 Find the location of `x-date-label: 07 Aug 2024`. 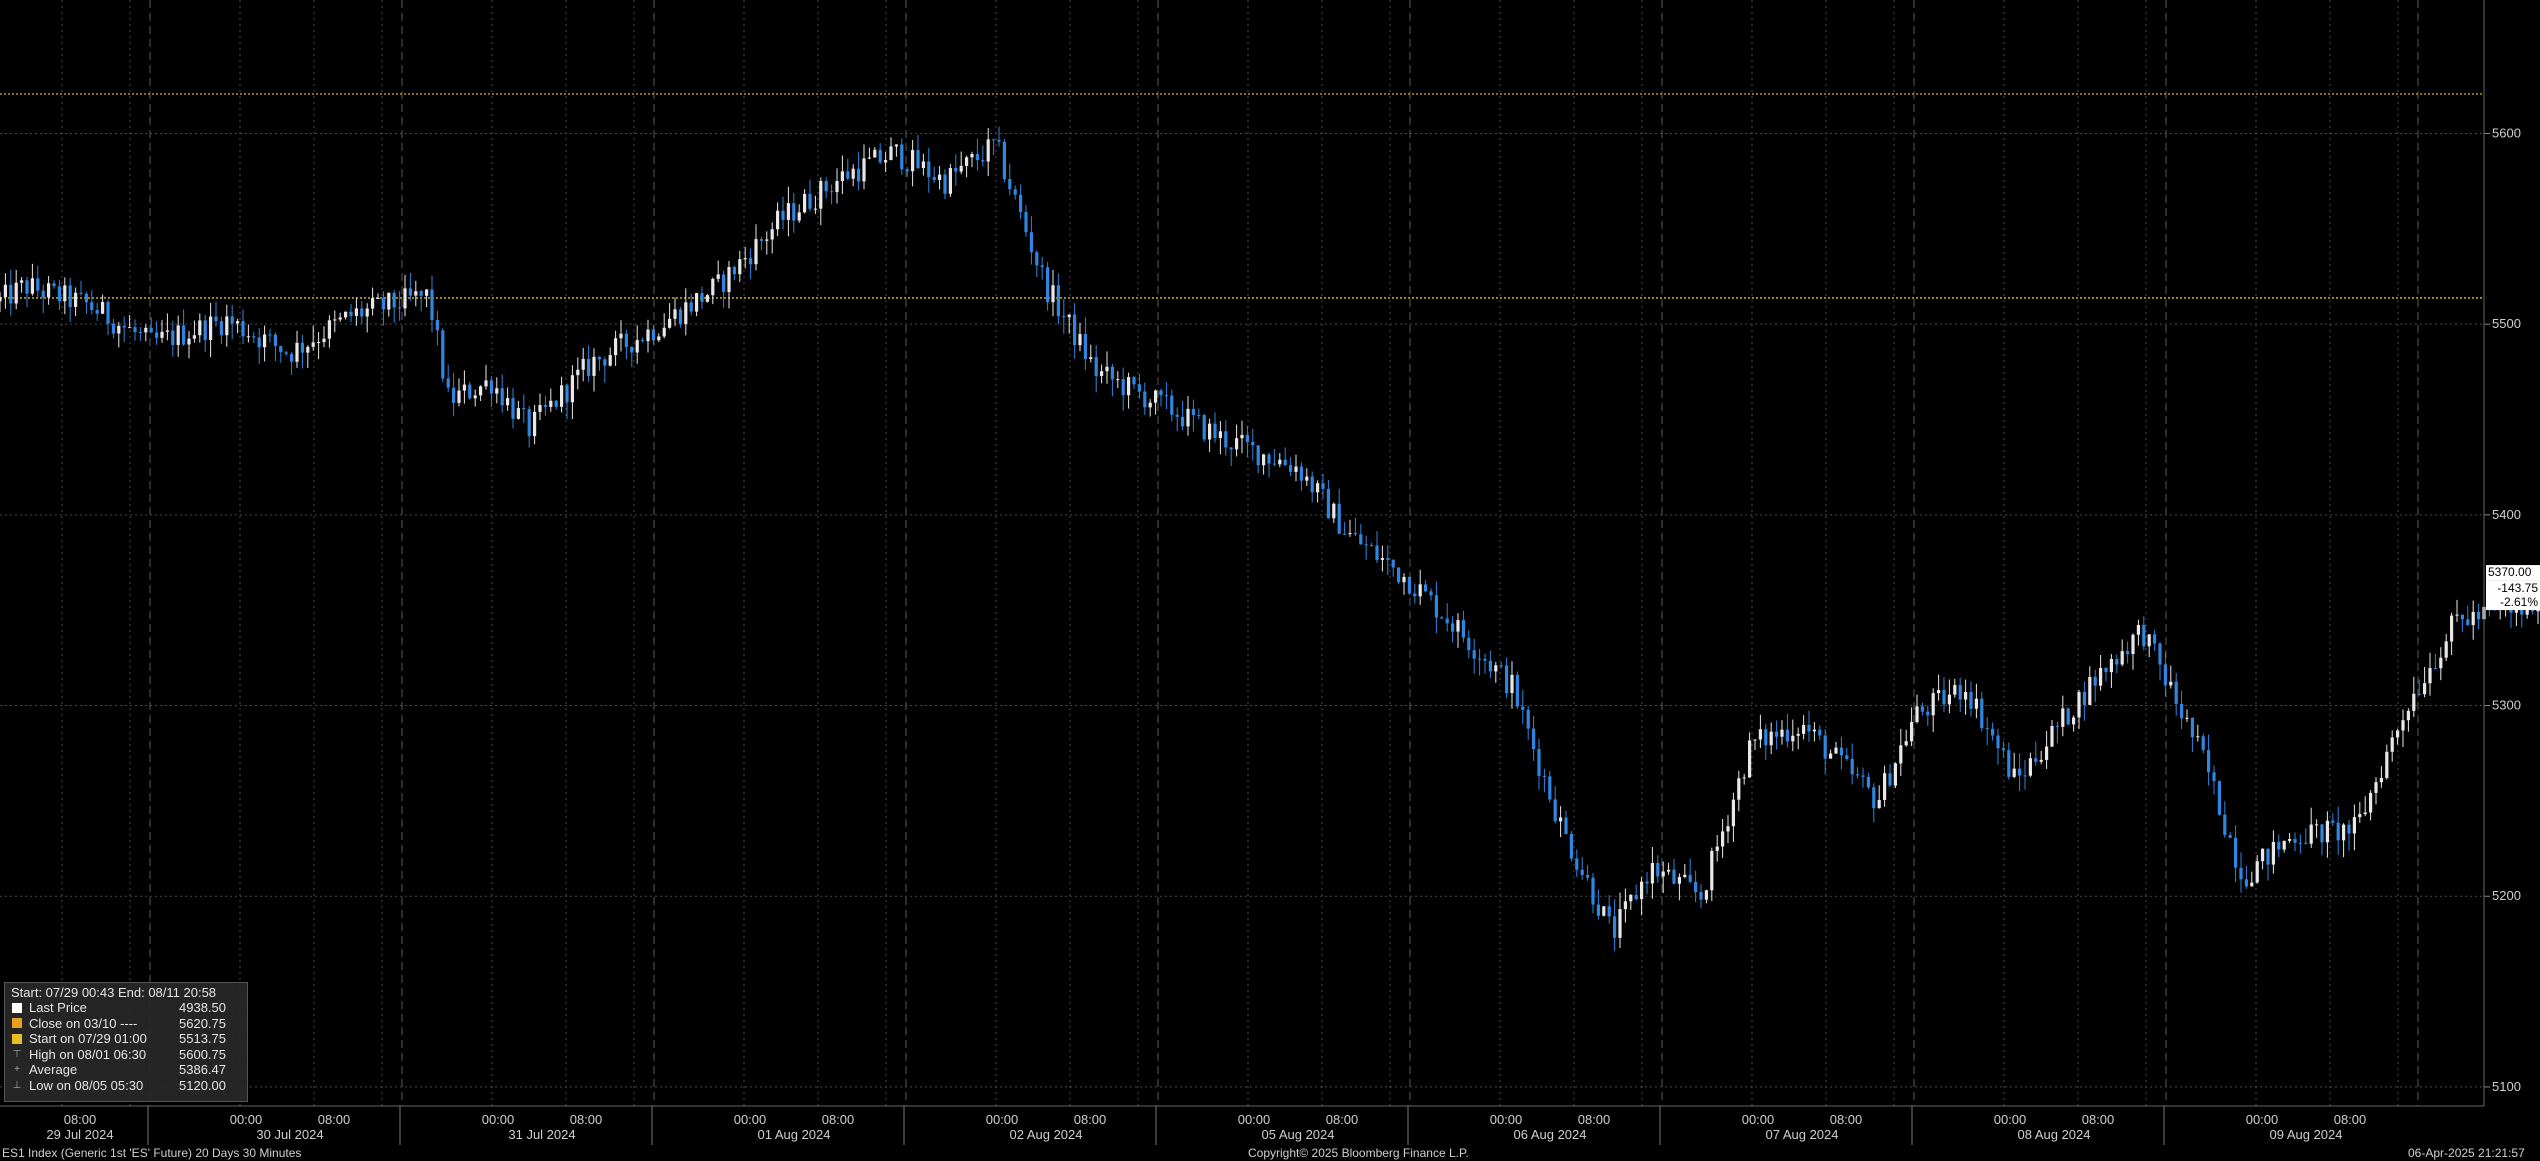

x-date-label: 07 Aug 2024 is located at coordinates (1801, 1134).